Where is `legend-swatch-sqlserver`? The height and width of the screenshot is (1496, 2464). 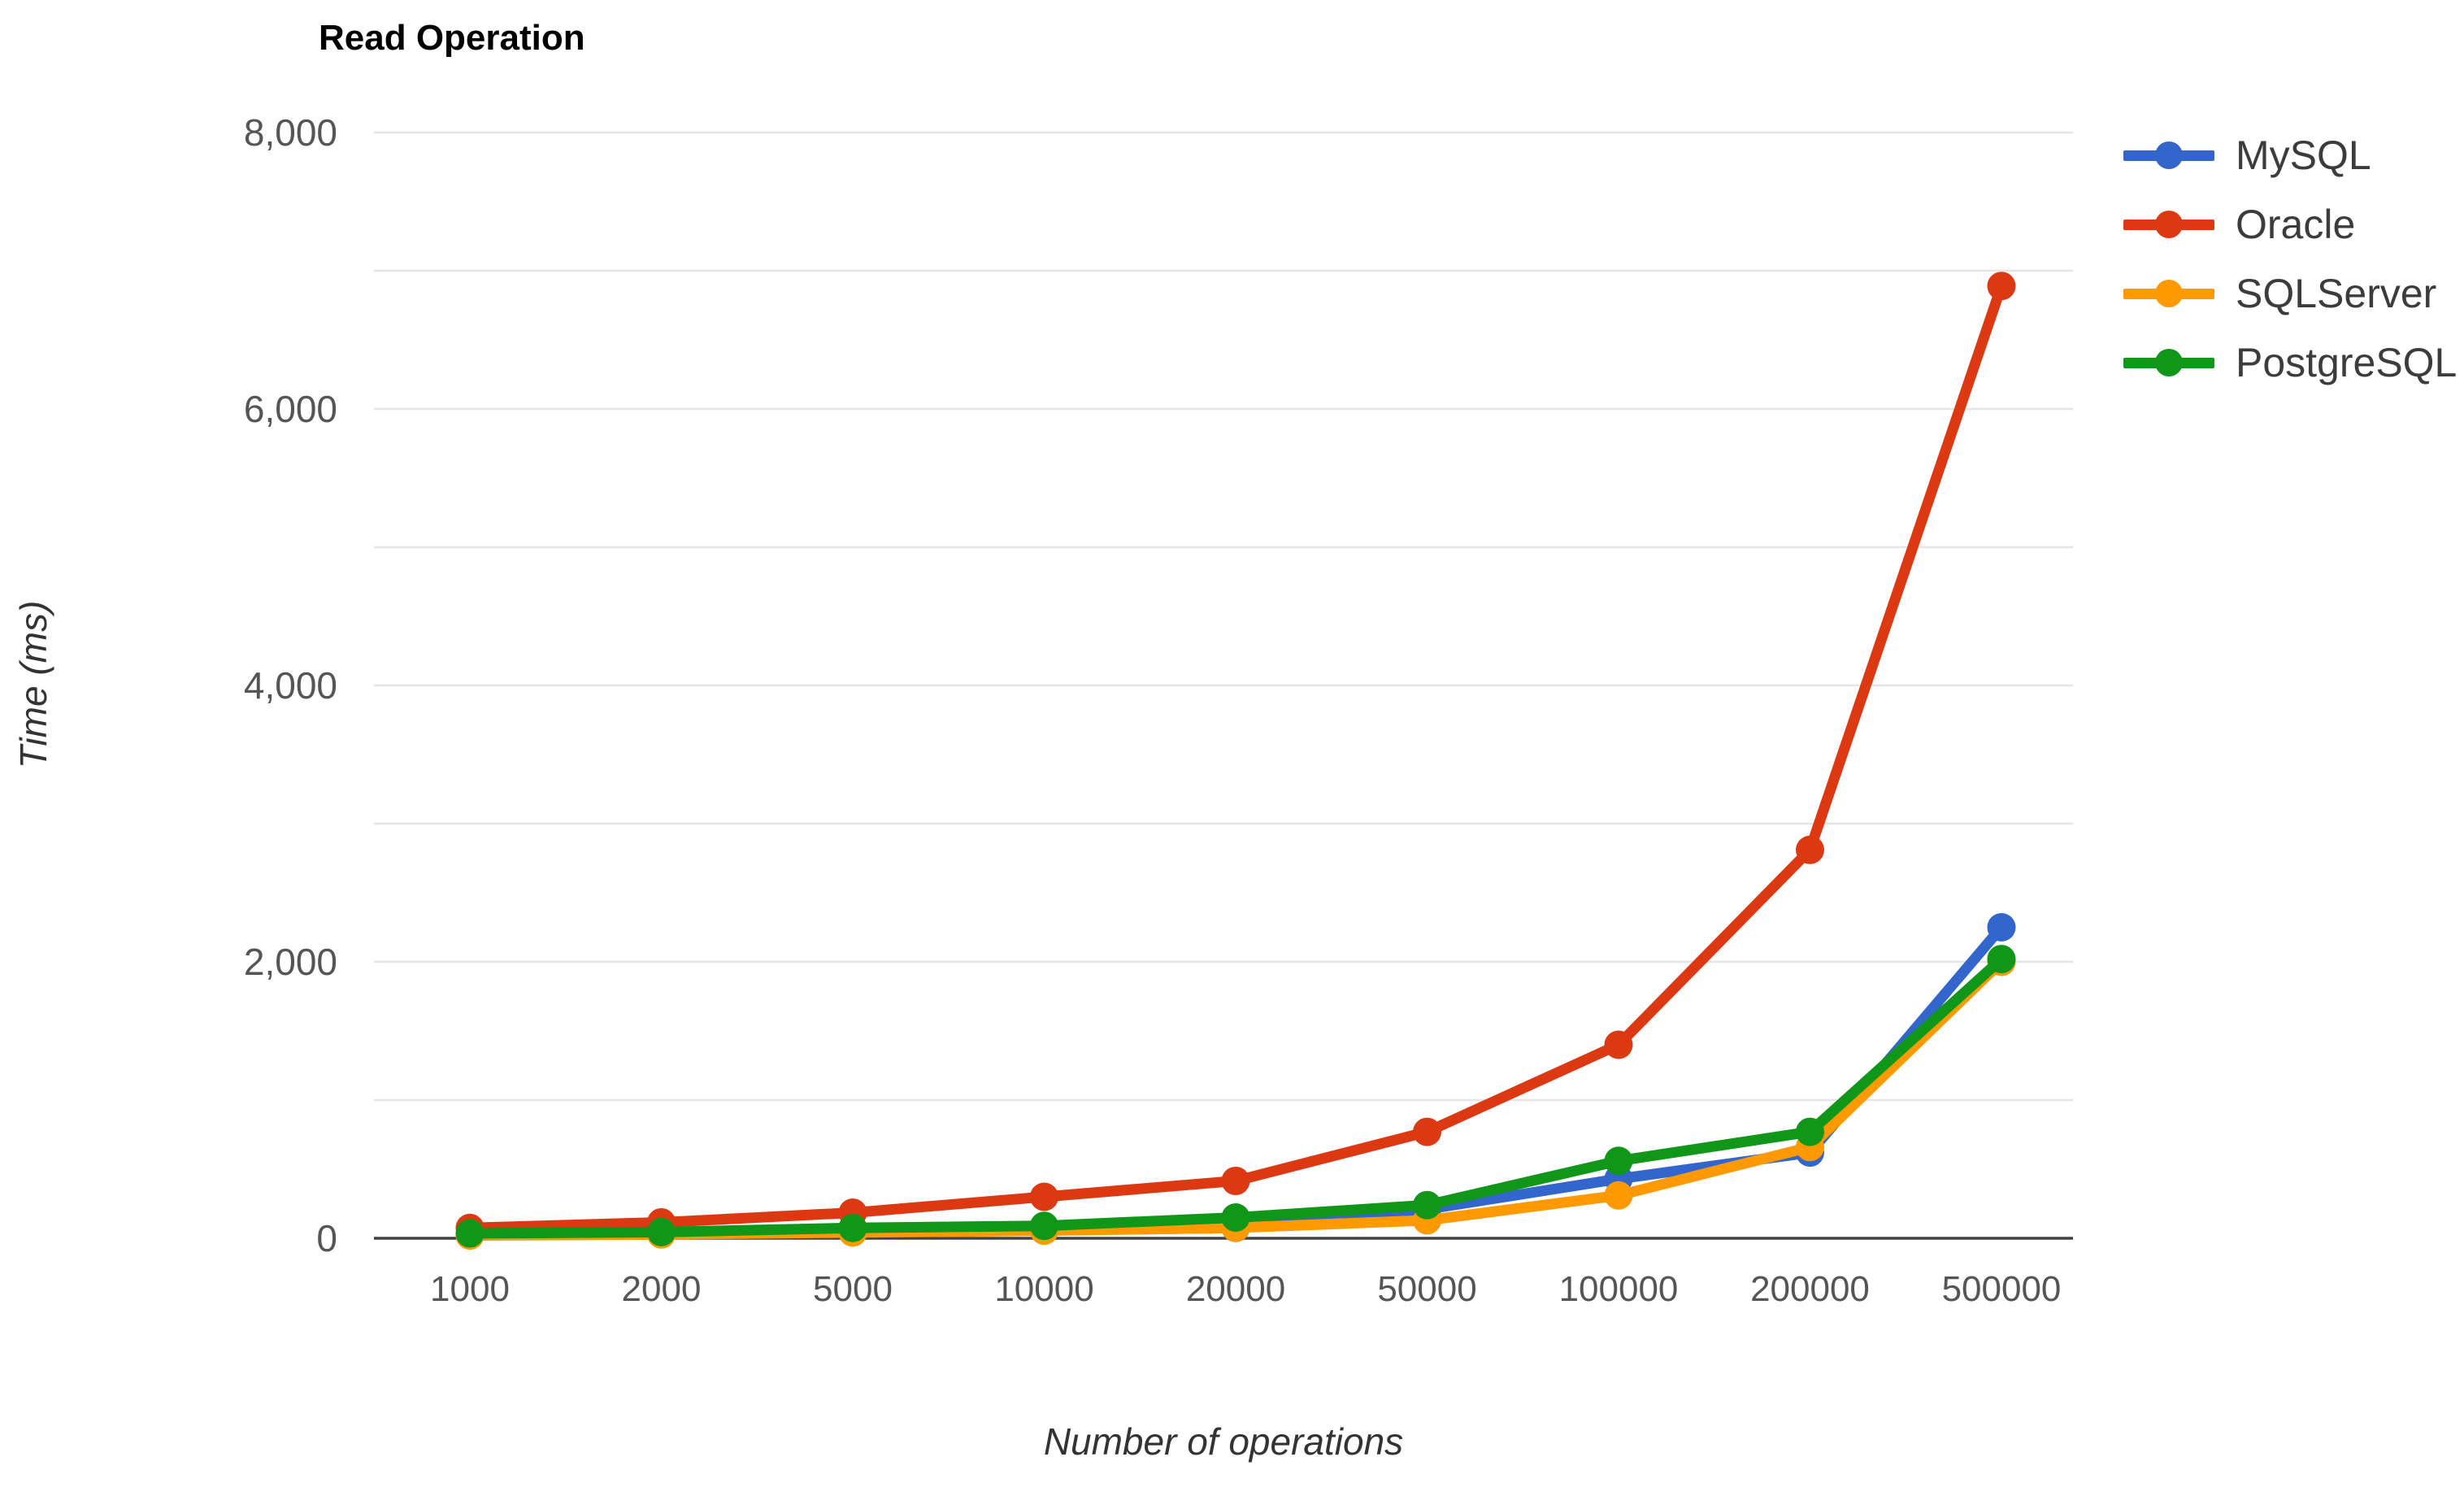
legend-swatch-sqlserver is located at coordinates (2168, 293).